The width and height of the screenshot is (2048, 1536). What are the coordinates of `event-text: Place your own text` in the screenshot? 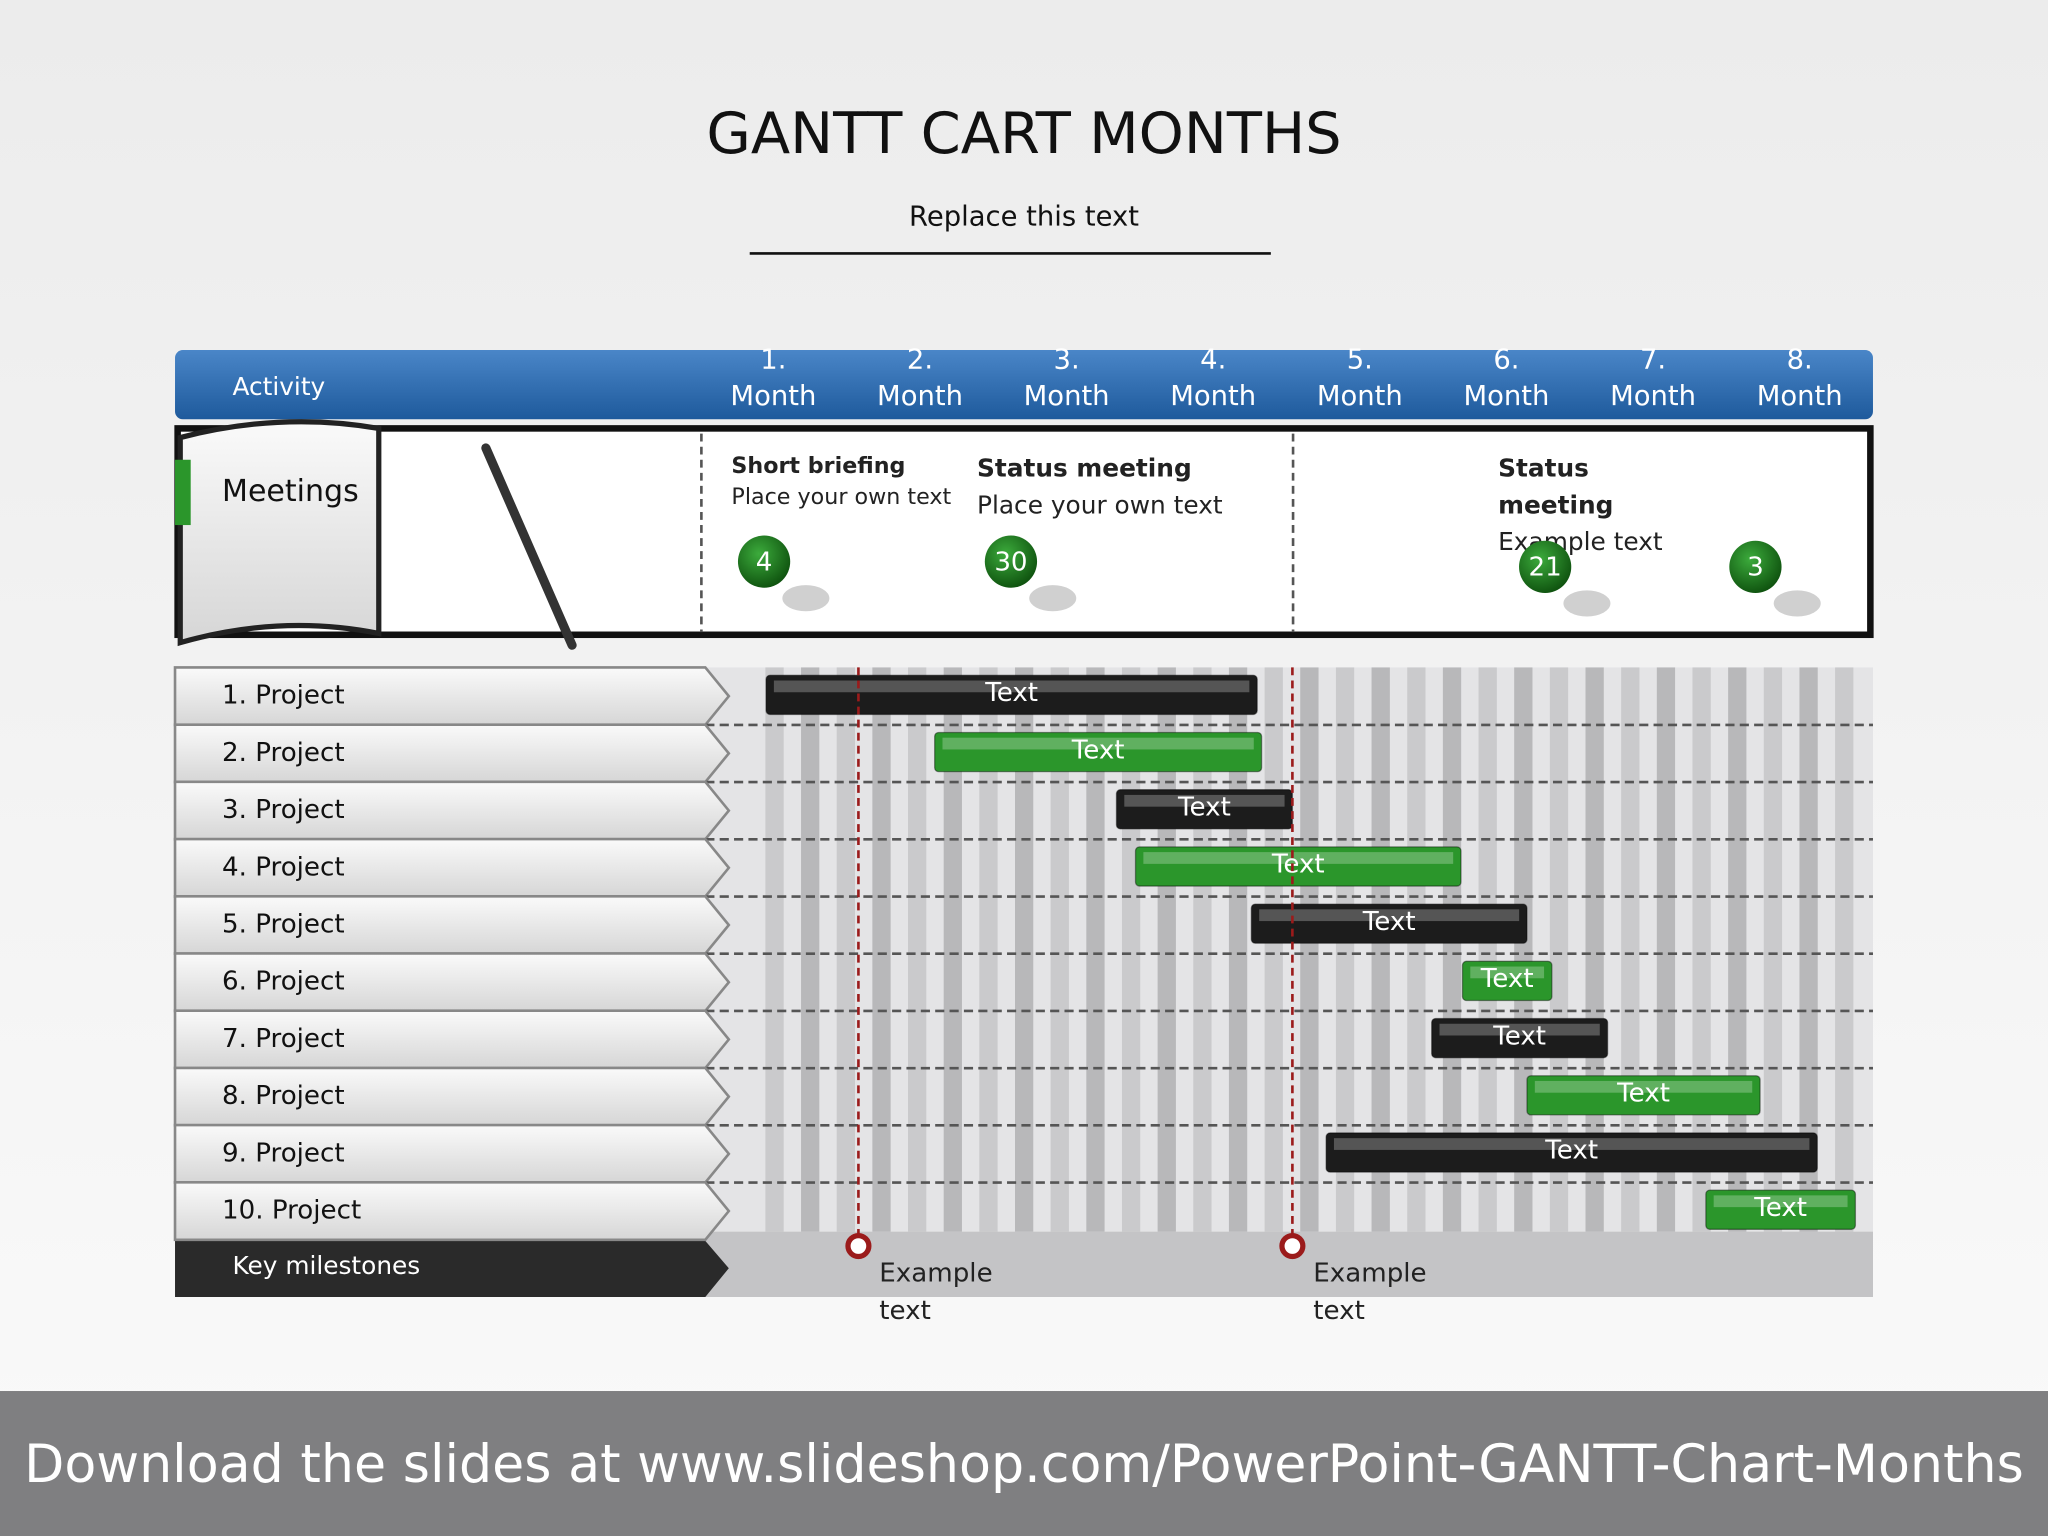 It's located at (1099, 505).